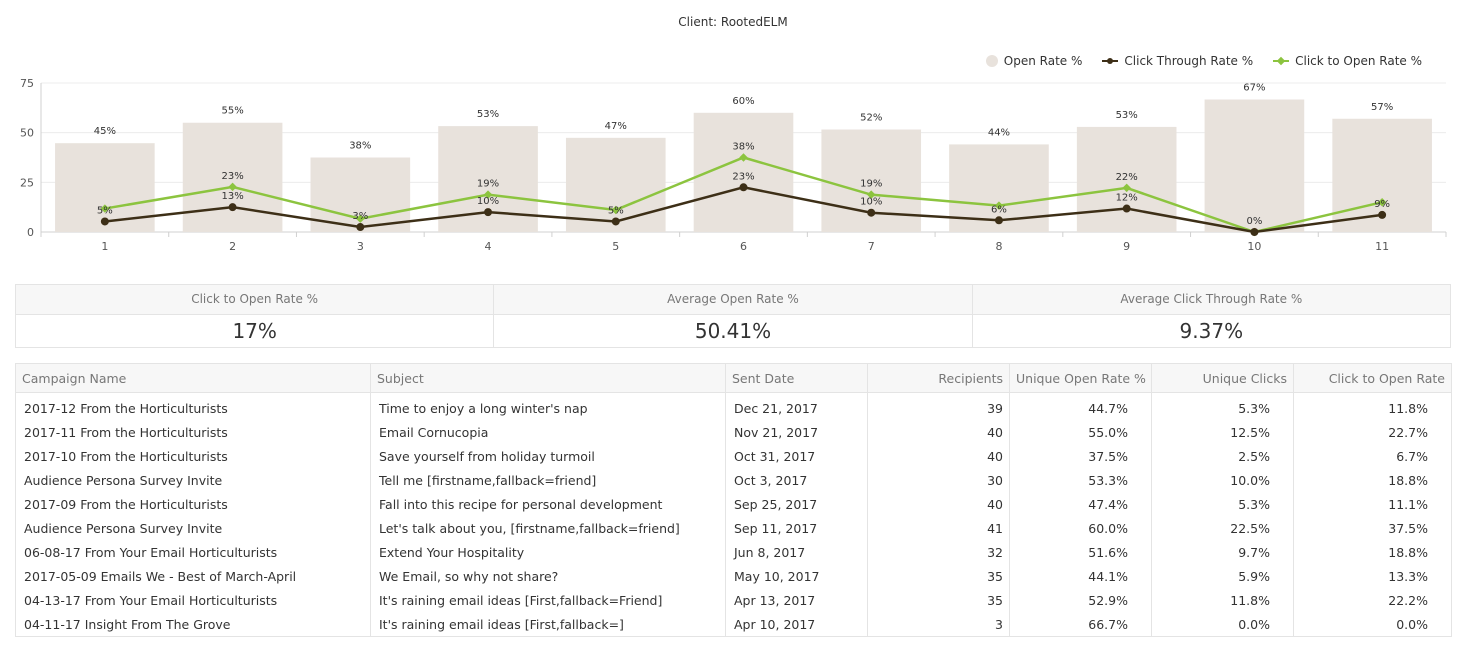  I want to click on chart-title: Client: RootedELM, so click(733, 22).